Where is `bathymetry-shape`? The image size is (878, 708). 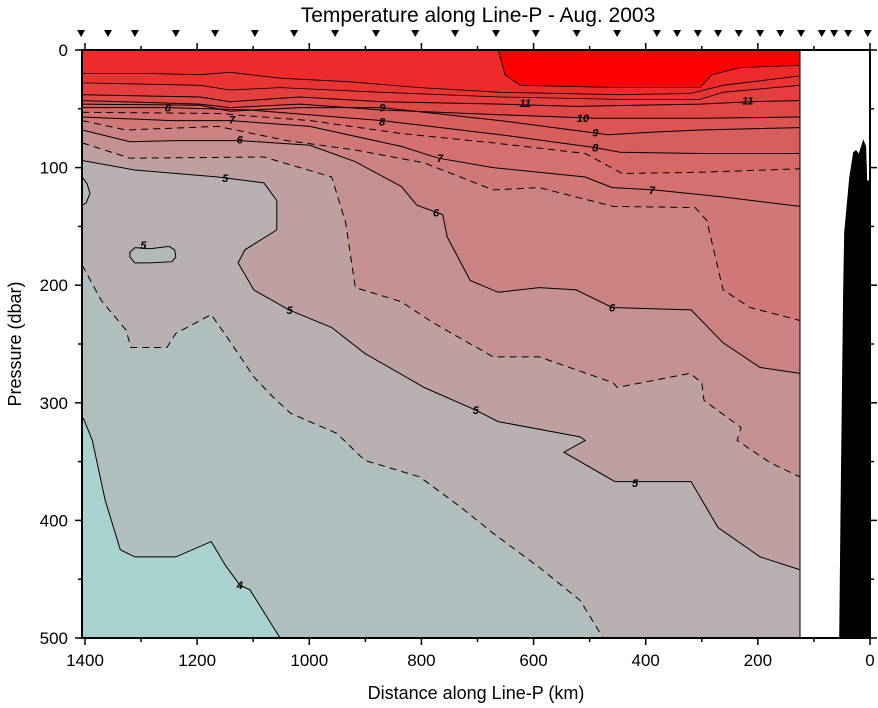 bathymetry-shape is located at coordinates (854, 388).